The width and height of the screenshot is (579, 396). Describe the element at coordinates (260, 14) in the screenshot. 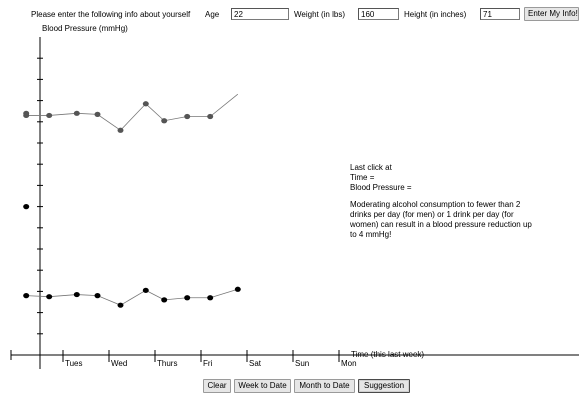

I see `age-input` at that location.